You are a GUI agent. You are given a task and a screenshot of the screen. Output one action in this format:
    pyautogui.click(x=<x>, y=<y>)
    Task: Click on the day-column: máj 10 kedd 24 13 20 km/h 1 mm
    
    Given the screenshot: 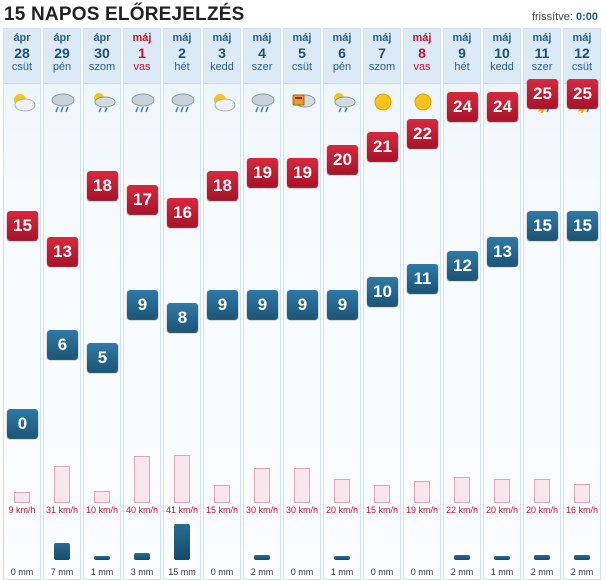 What is the action you would take?
    pyautogui.click(x=502, y=304)
    